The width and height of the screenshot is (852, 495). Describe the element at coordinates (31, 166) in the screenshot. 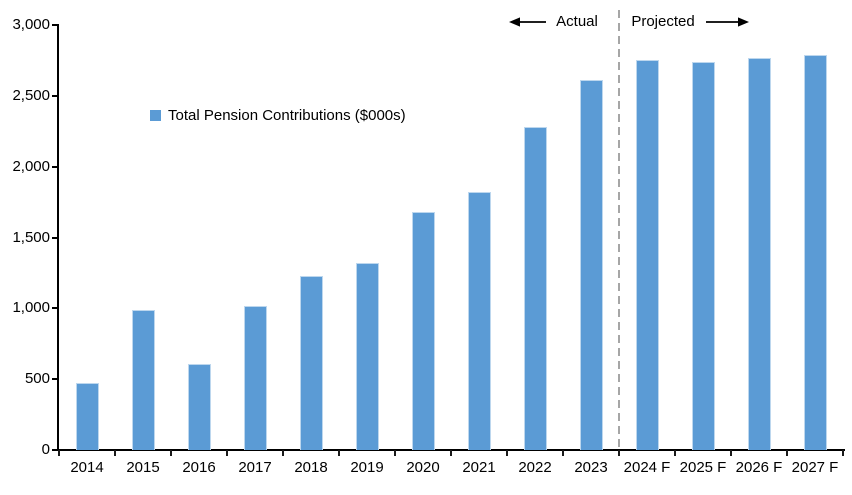

I see `y-axis-tick-label: 2,000` at that location.